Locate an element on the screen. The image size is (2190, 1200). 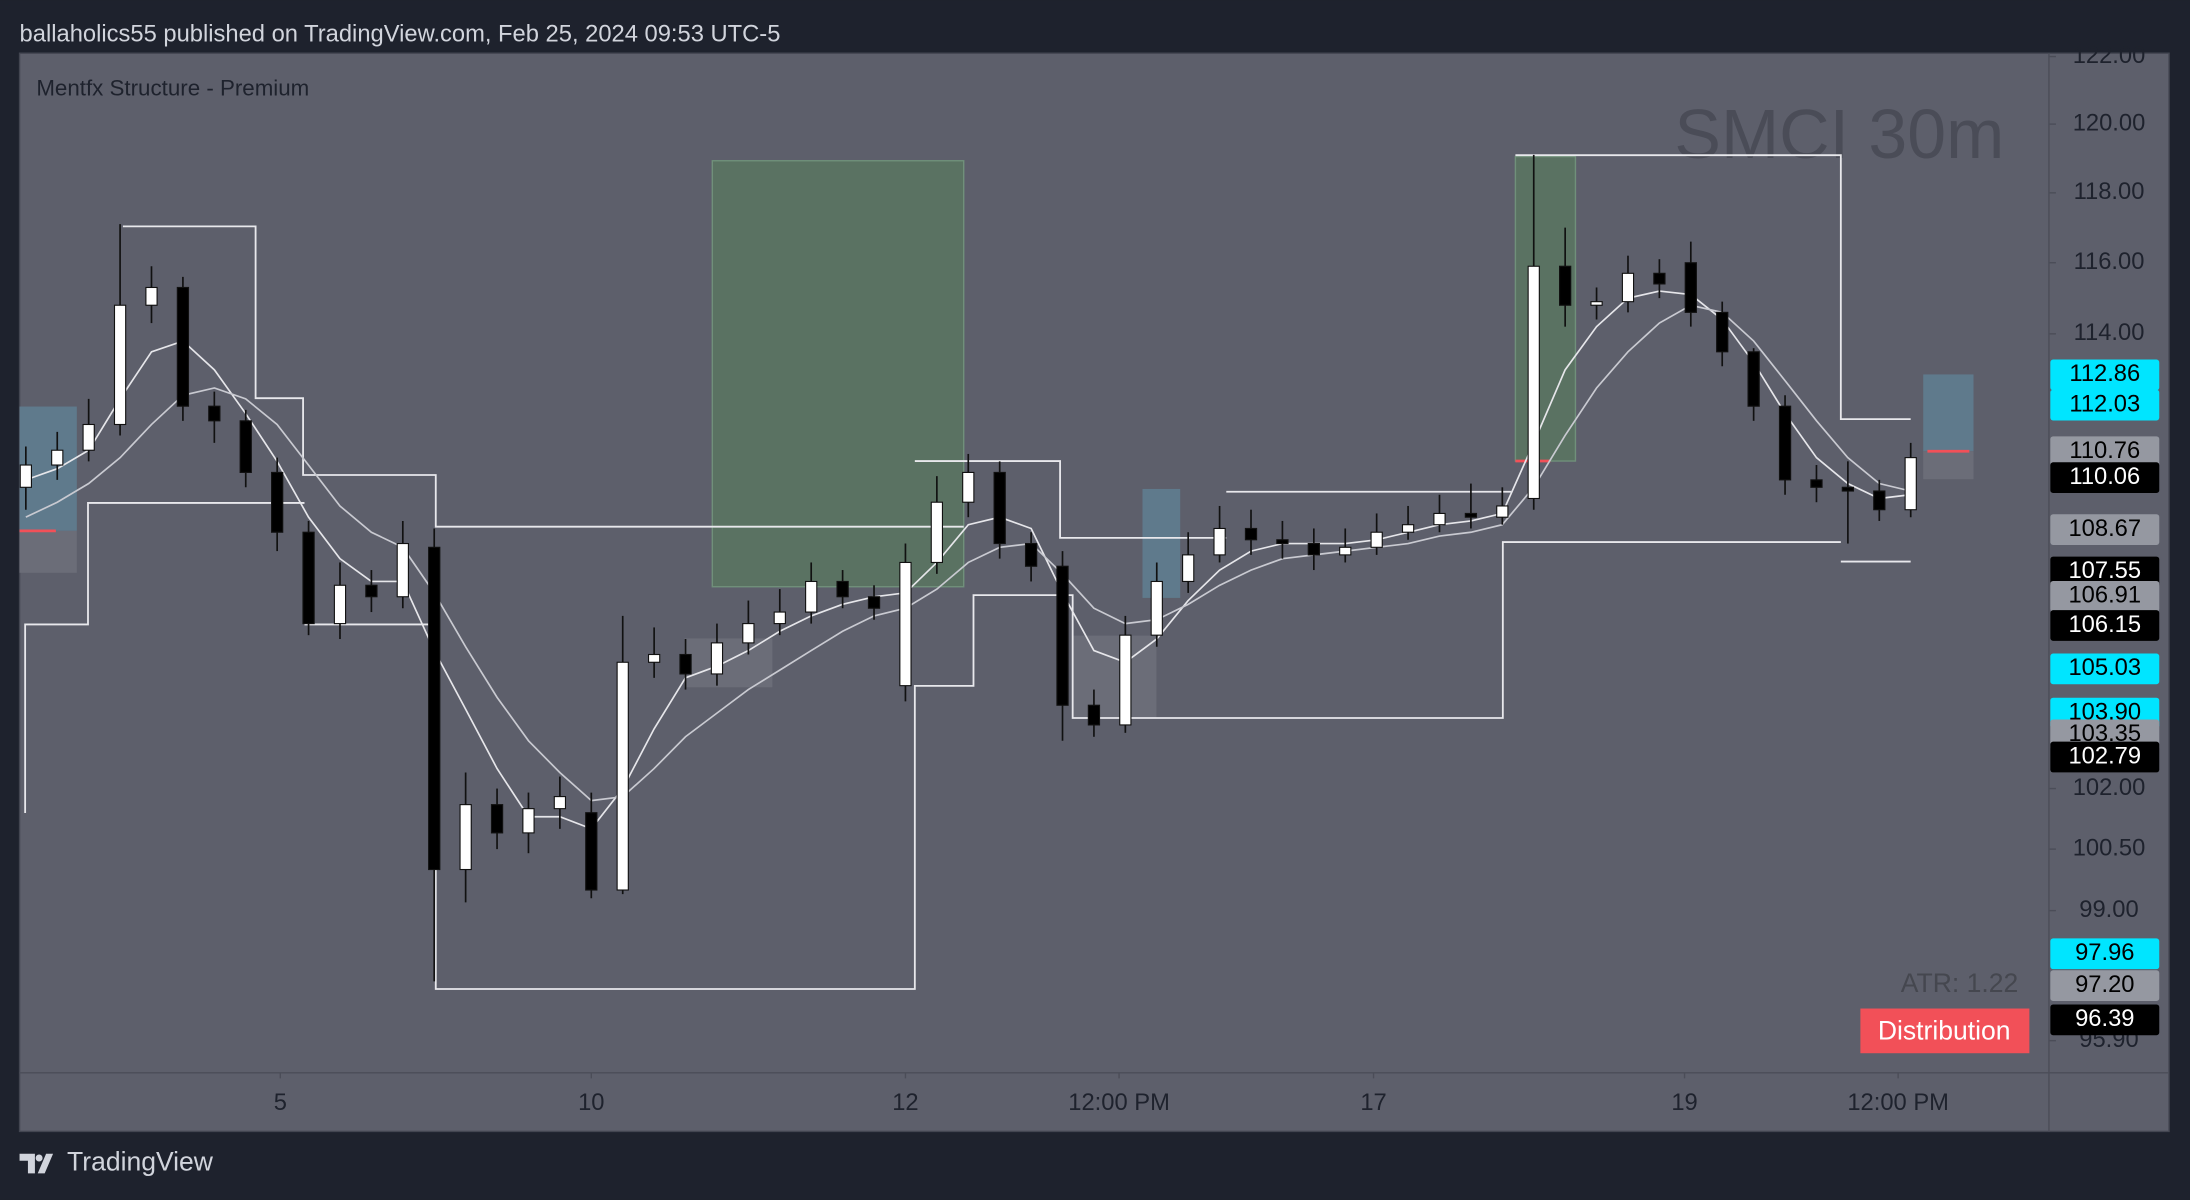
price-tag-label: 102.79 is located at coordinates (2104, 756).